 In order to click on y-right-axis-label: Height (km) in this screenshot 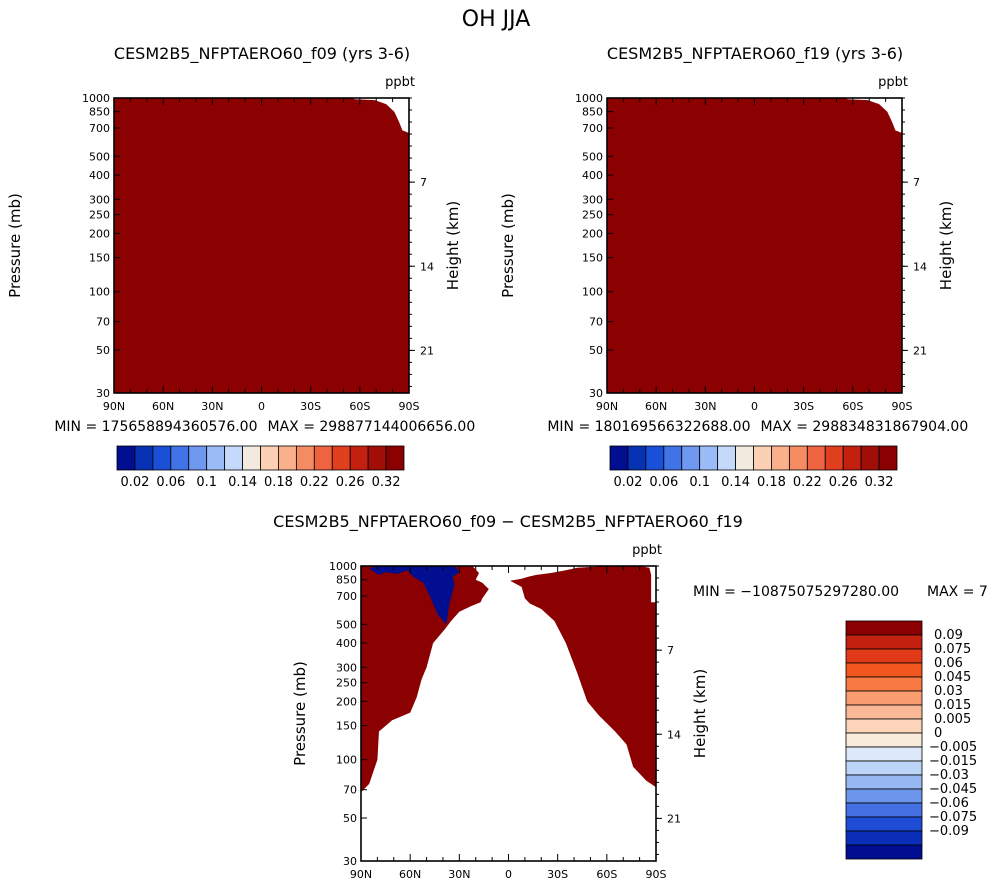, I will do `click(946, 245)`.